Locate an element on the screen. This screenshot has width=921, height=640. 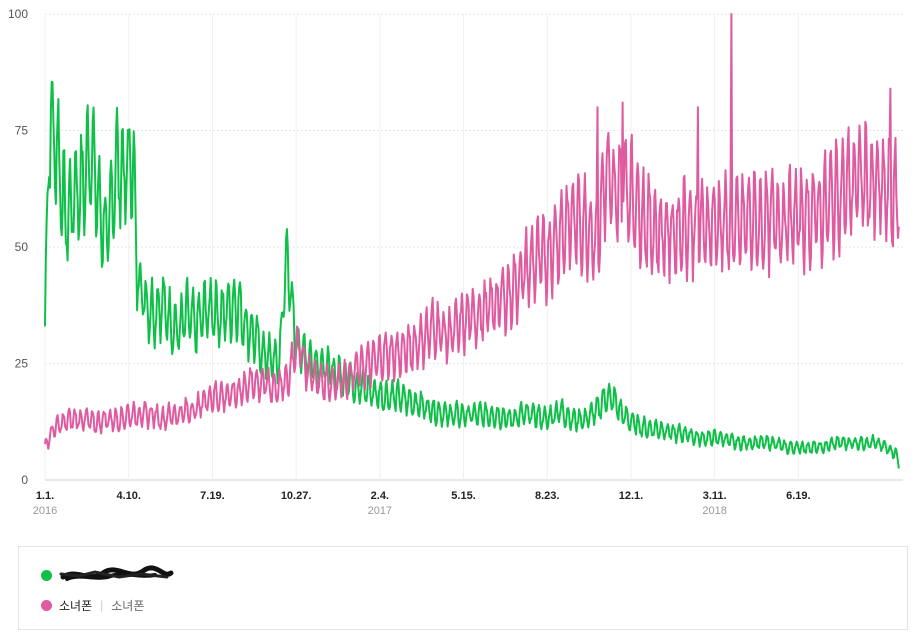
x-tick-label: 1.1. is located at coordinates (45, 496).